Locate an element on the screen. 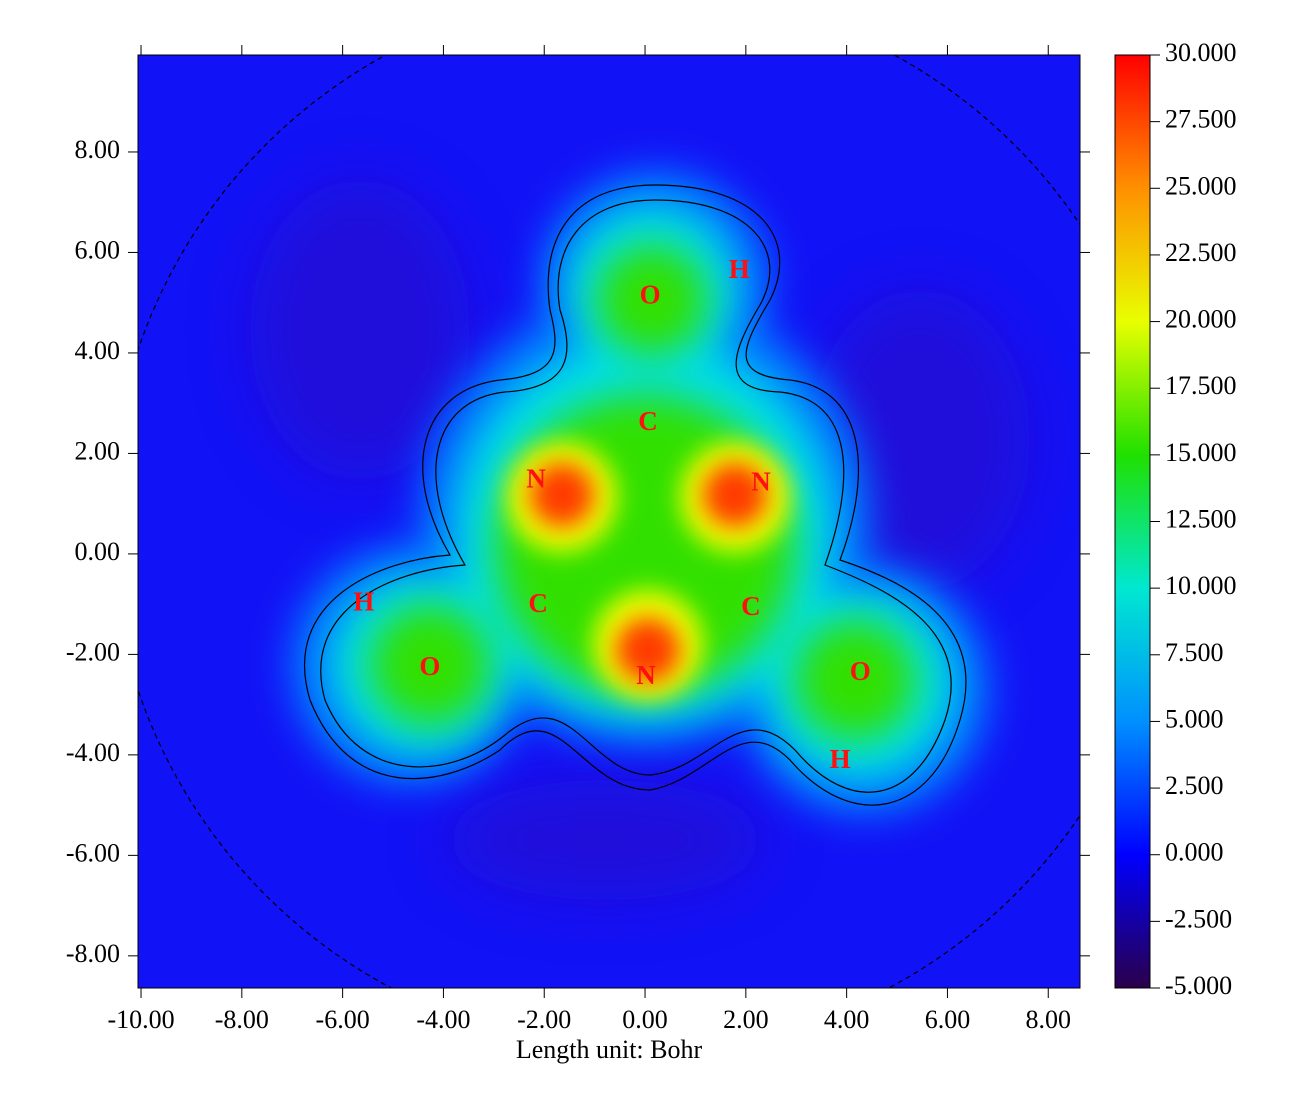 This screenshot has width=1310, height=1104. x-tick-label: -8.00 is located at coordinates (242, 1019).